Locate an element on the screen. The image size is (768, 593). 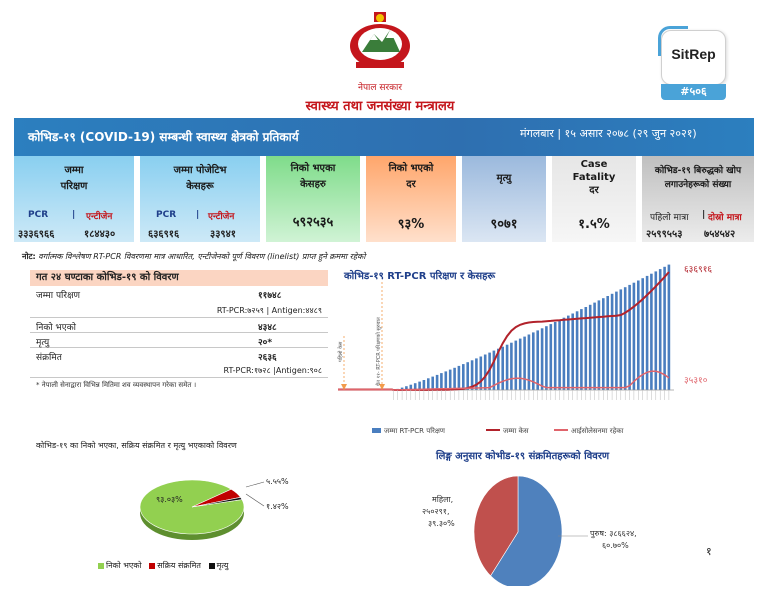
tile-title: लगाउनेहरूको संख्या is located at coordinates (698, 185).